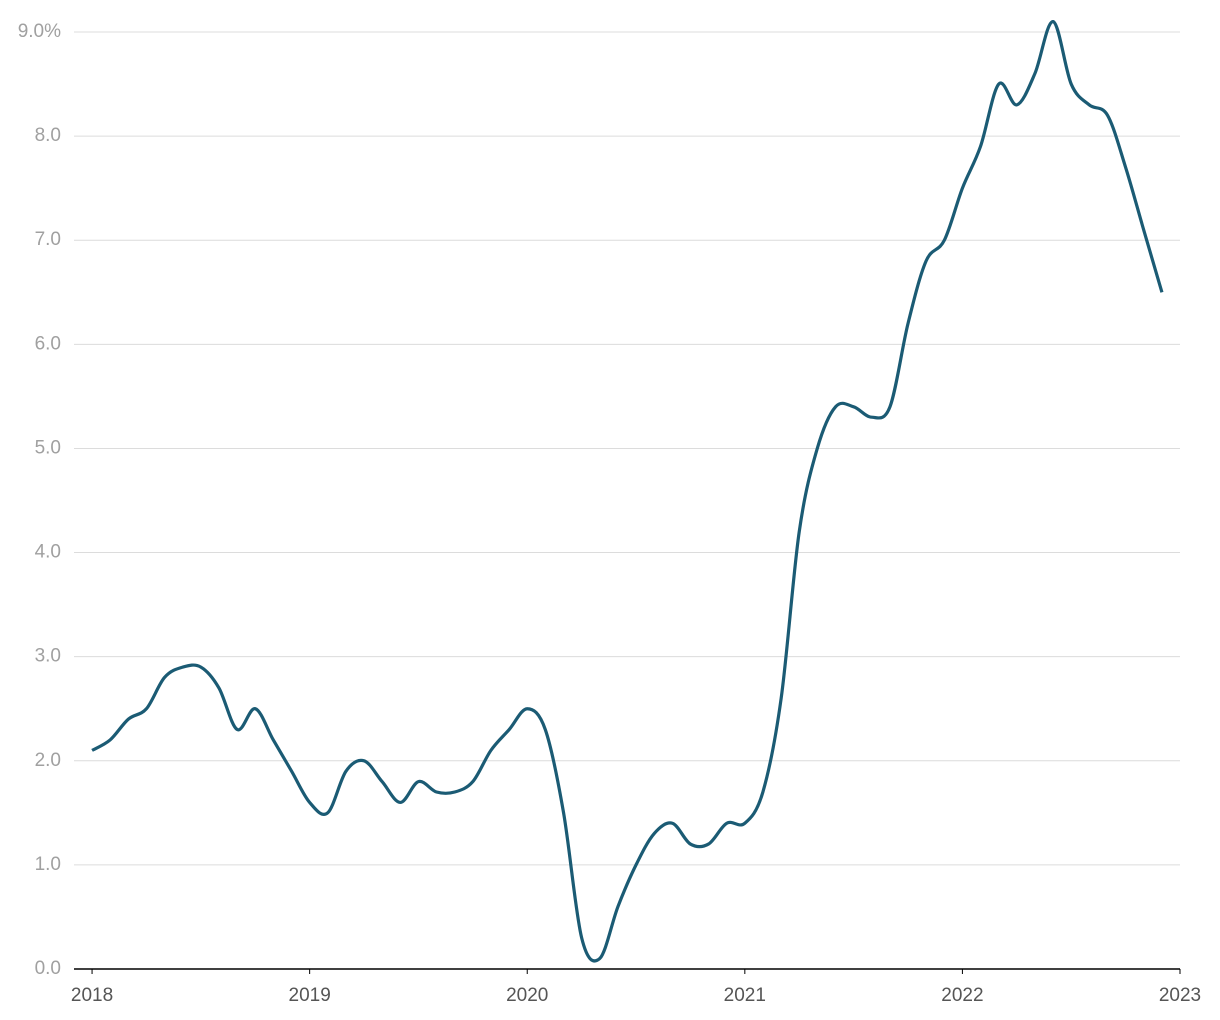 This screenshot has width=1220, height=1020. I want to click on x-tick-label: 2018, so click(92, 995).